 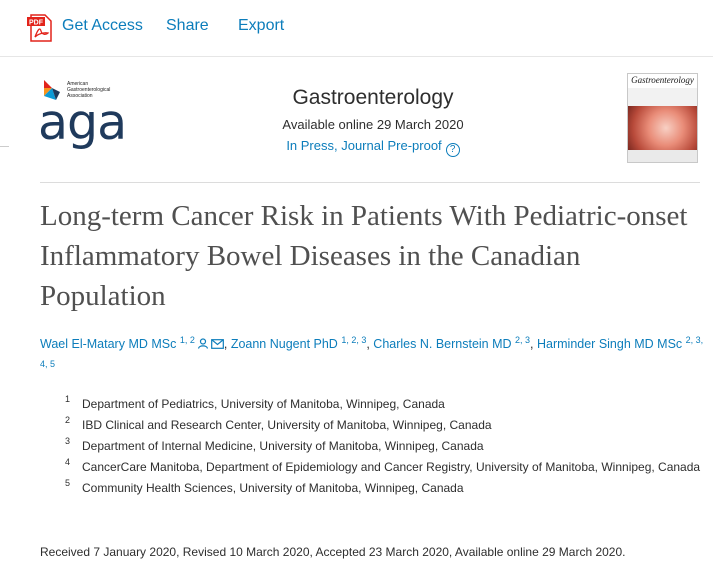 What do you see at coordinates (662, 128) in the screenshot?
I see `journal-cover-image` at bounding box center [662, 128].